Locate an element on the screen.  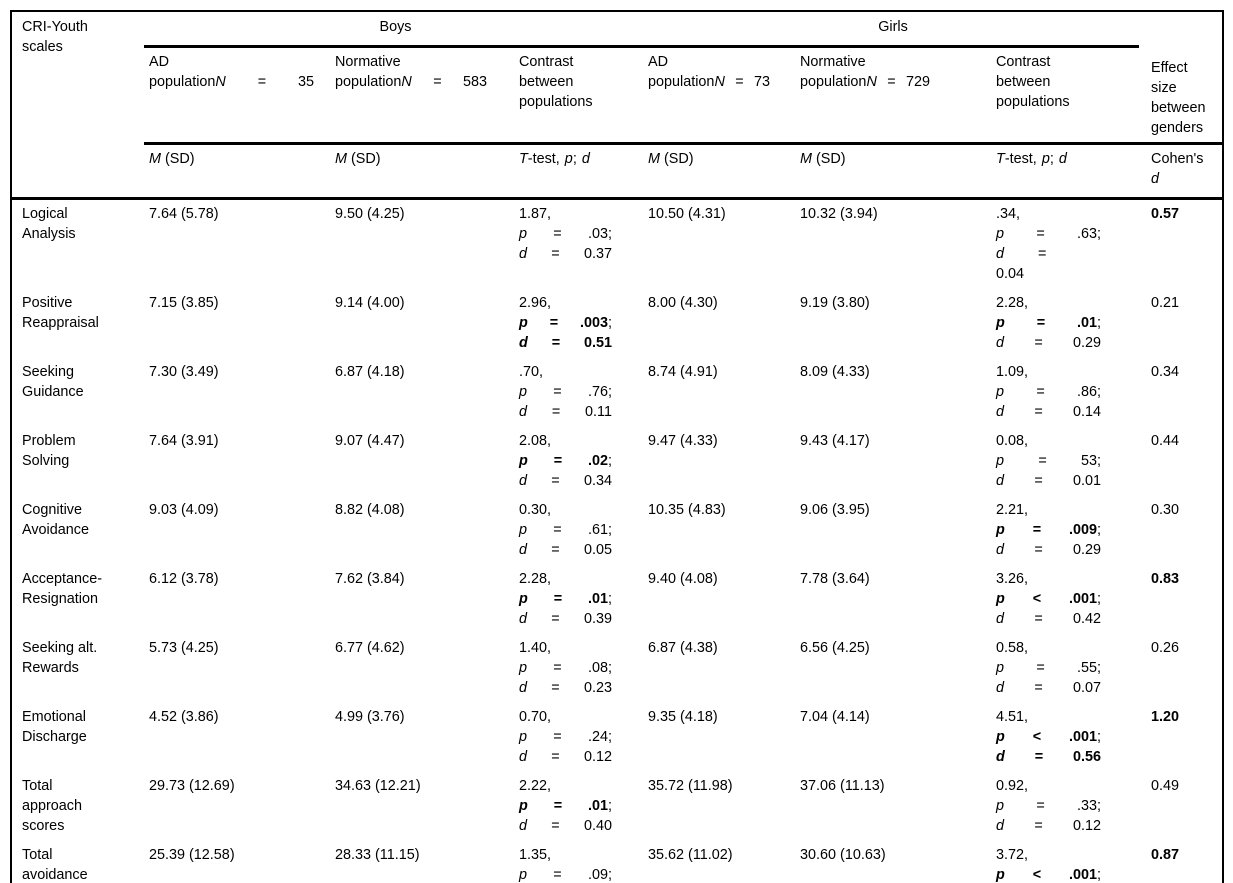
boys-contrast-cell: 1.40, p = .08; d = 0.23 is located at coordinates (578, 668).